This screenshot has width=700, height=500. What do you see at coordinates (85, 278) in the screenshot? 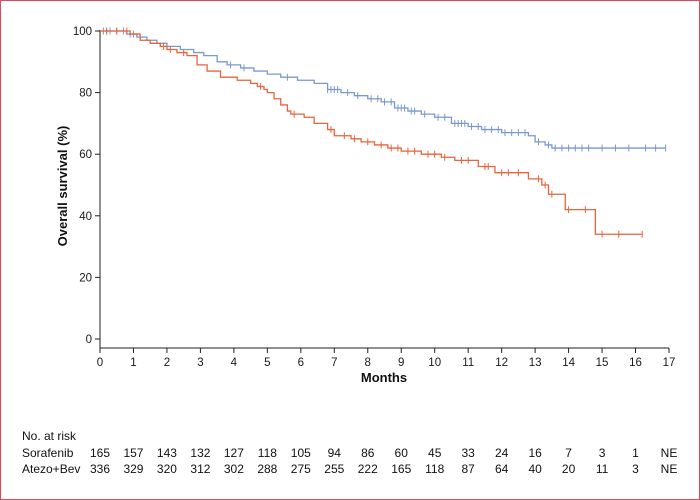
I see `y-tick-label: 20` at bounding box center [85, 278].